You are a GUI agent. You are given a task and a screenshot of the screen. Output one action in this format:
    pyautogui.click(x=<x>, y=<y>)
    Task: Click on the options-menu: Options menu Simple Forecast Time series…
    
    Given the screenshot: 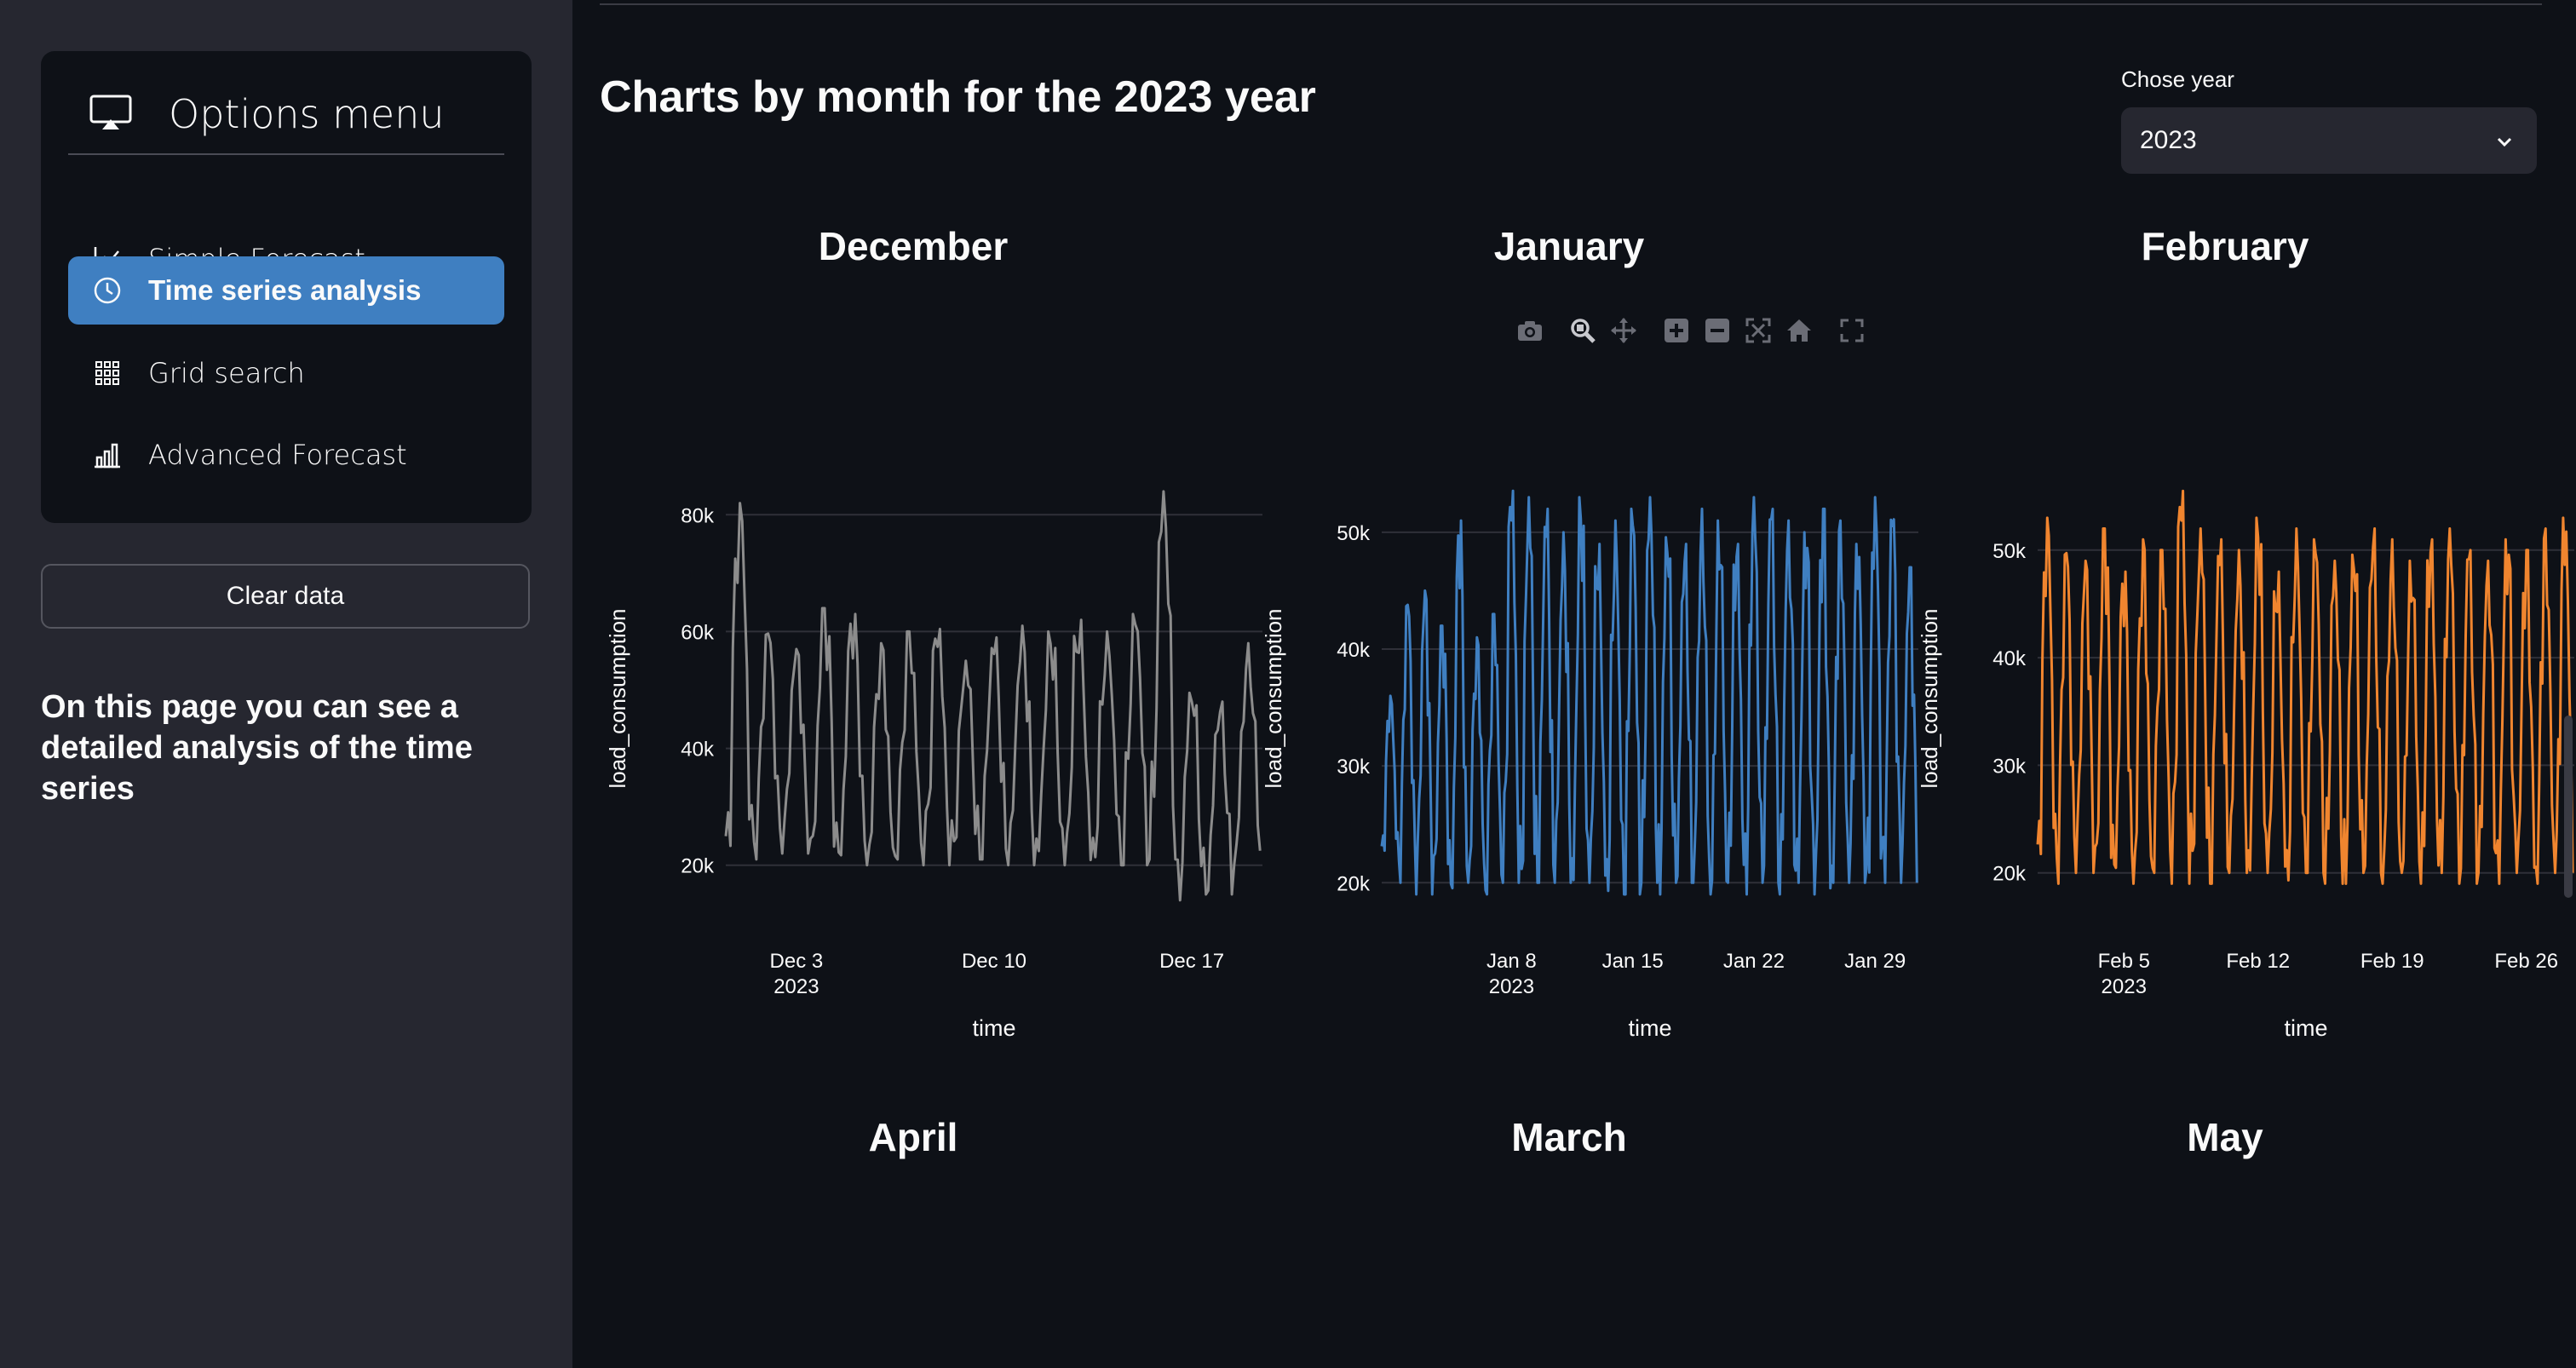 What is the action you would take?
    pyautogui.click(x=286, y=287)
    